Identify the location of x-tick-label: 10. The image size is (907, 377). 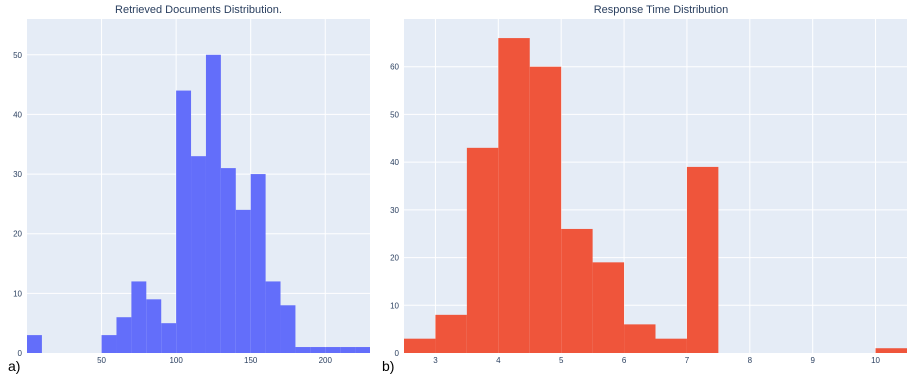
(875, 360).